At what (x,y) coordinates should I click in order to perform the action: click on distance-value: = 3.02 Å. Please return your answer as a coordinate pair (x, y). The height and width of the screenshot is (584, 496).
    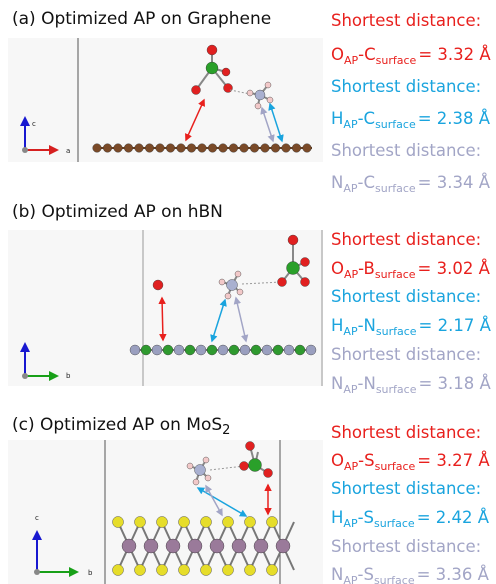
    Looking at the image, I should click on (454, 268).